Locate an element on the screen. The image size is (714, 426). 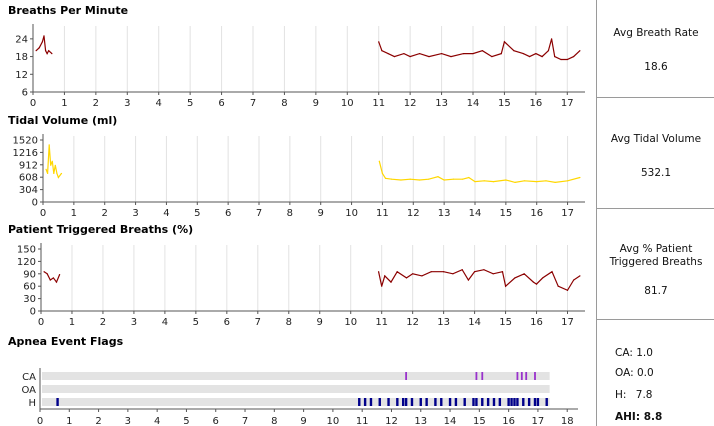
h-index: H: 7.8 is located at coordinates (633, 395).